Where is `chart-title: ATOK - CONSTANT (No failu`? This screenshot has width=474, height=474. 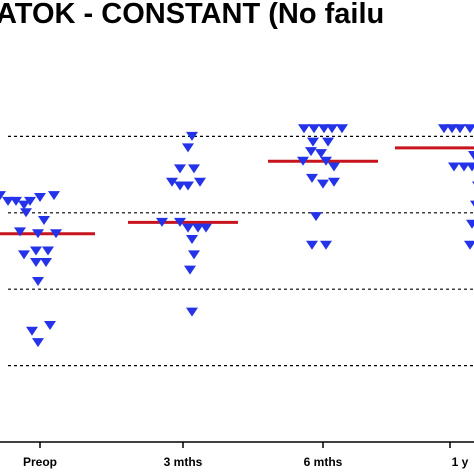 chart-title: ATOK - CONSTANT (No failu is located at coordinates (192, 15).